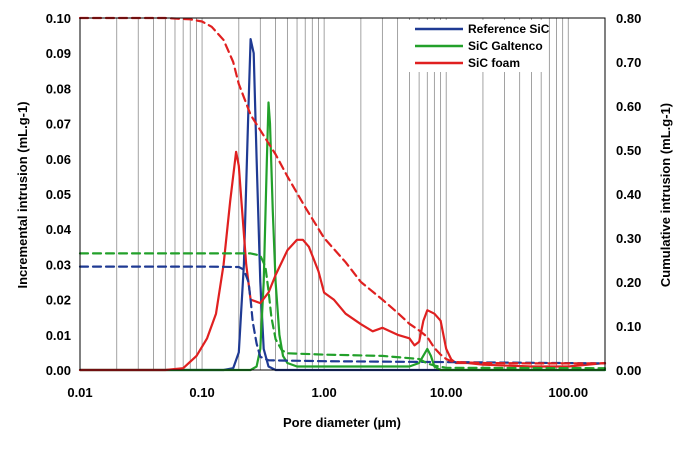 The image size is (685, 451). Describe the element at coordinates (628, 370) in the screenshot. I see `y-right-tick-label: 0.00` at that location.